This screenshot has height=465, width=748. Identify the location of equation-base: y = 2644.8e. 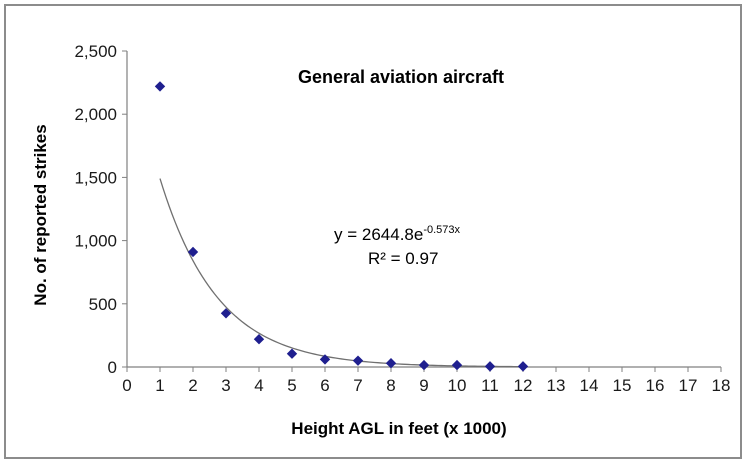
(378, 234).